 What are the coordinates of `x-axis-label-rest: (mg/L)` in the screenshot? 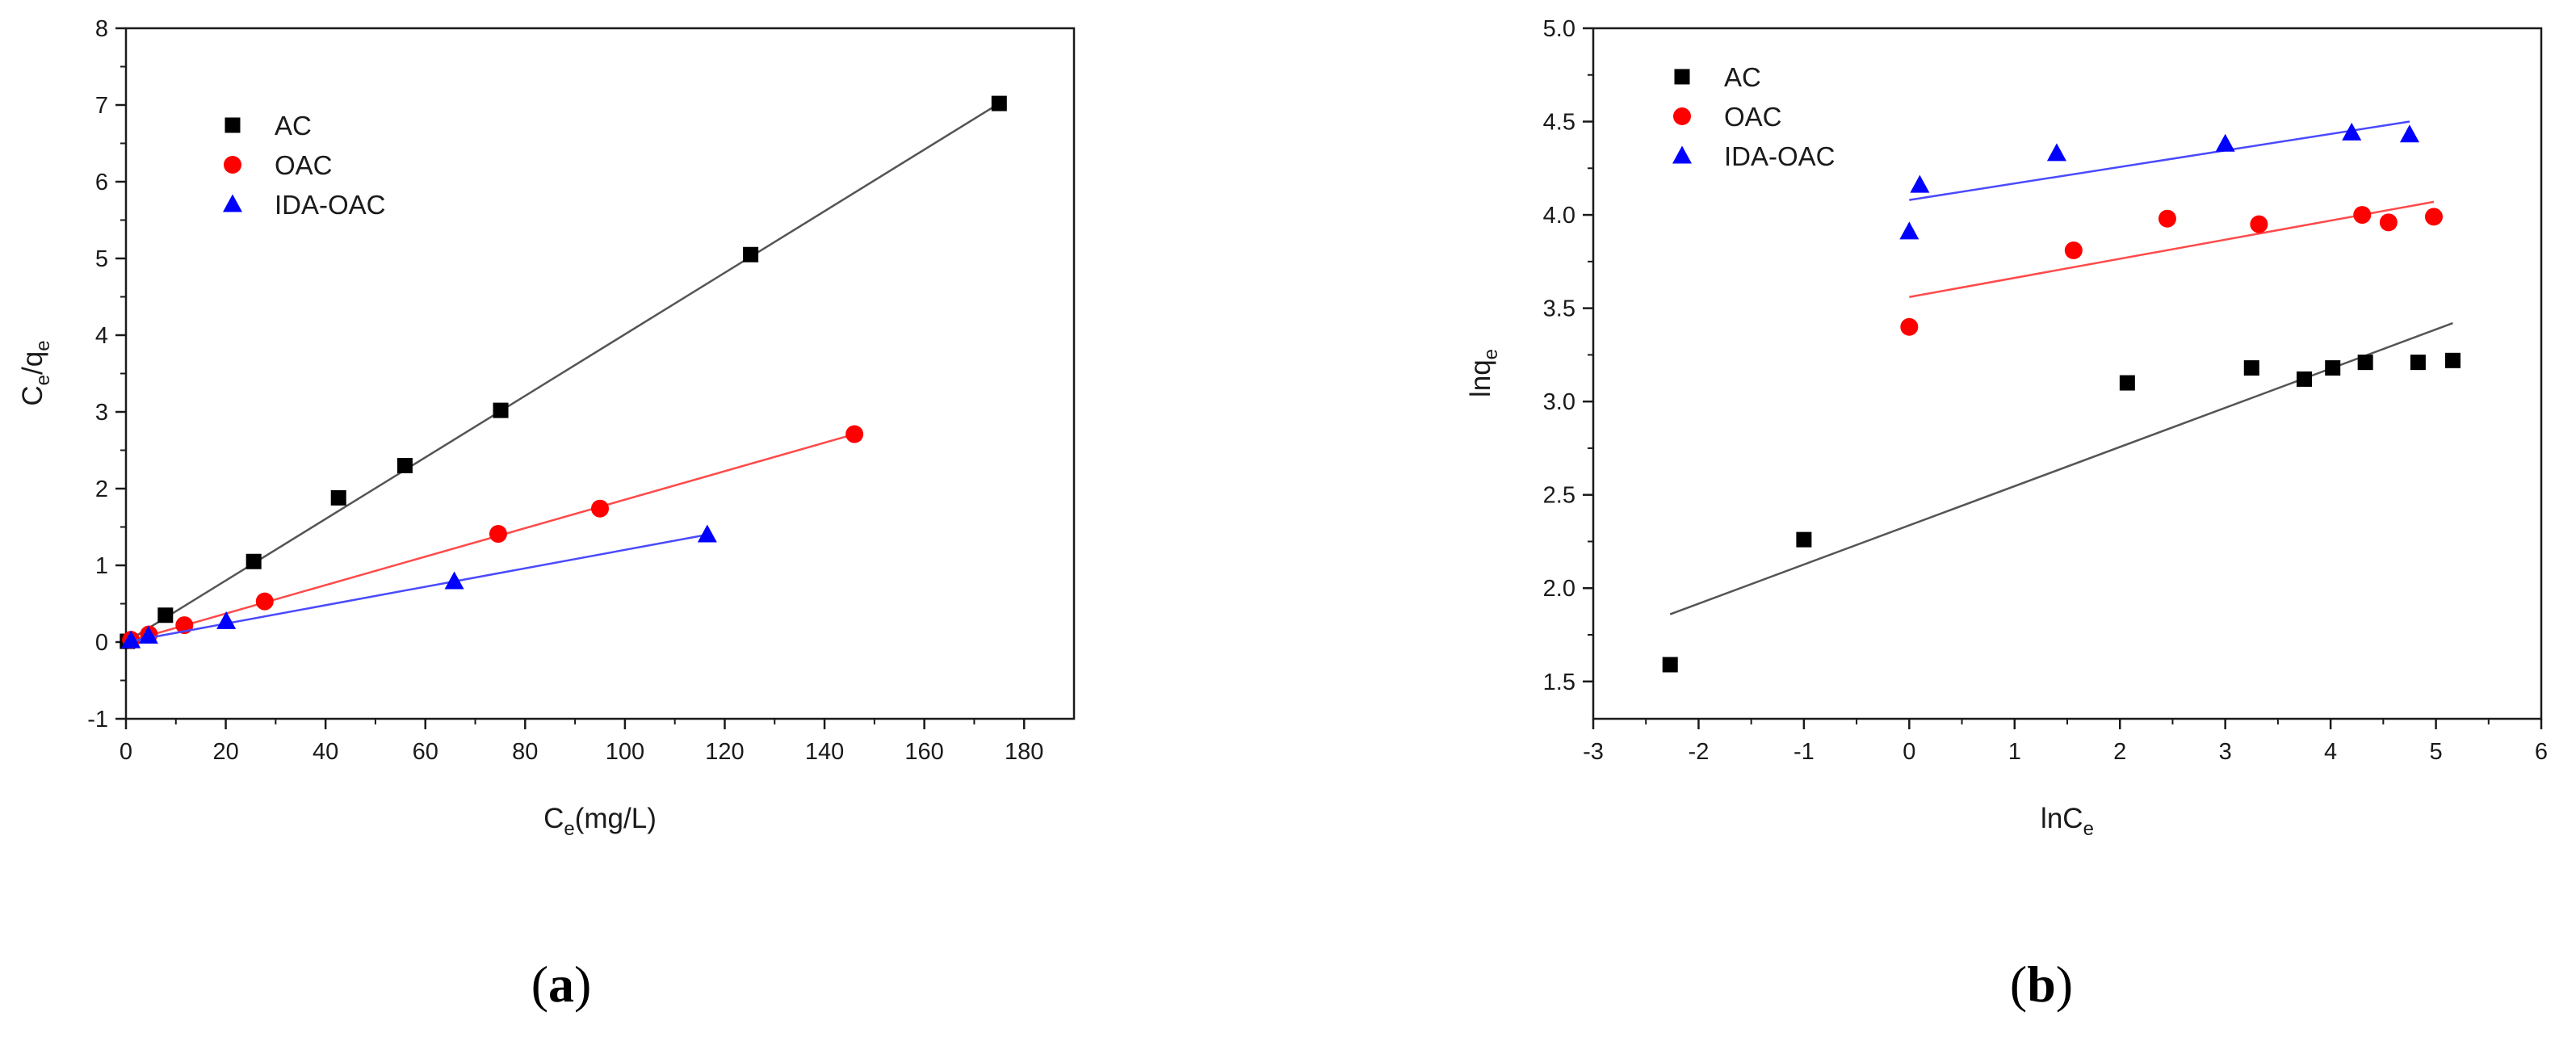 It's located at (616, 818).